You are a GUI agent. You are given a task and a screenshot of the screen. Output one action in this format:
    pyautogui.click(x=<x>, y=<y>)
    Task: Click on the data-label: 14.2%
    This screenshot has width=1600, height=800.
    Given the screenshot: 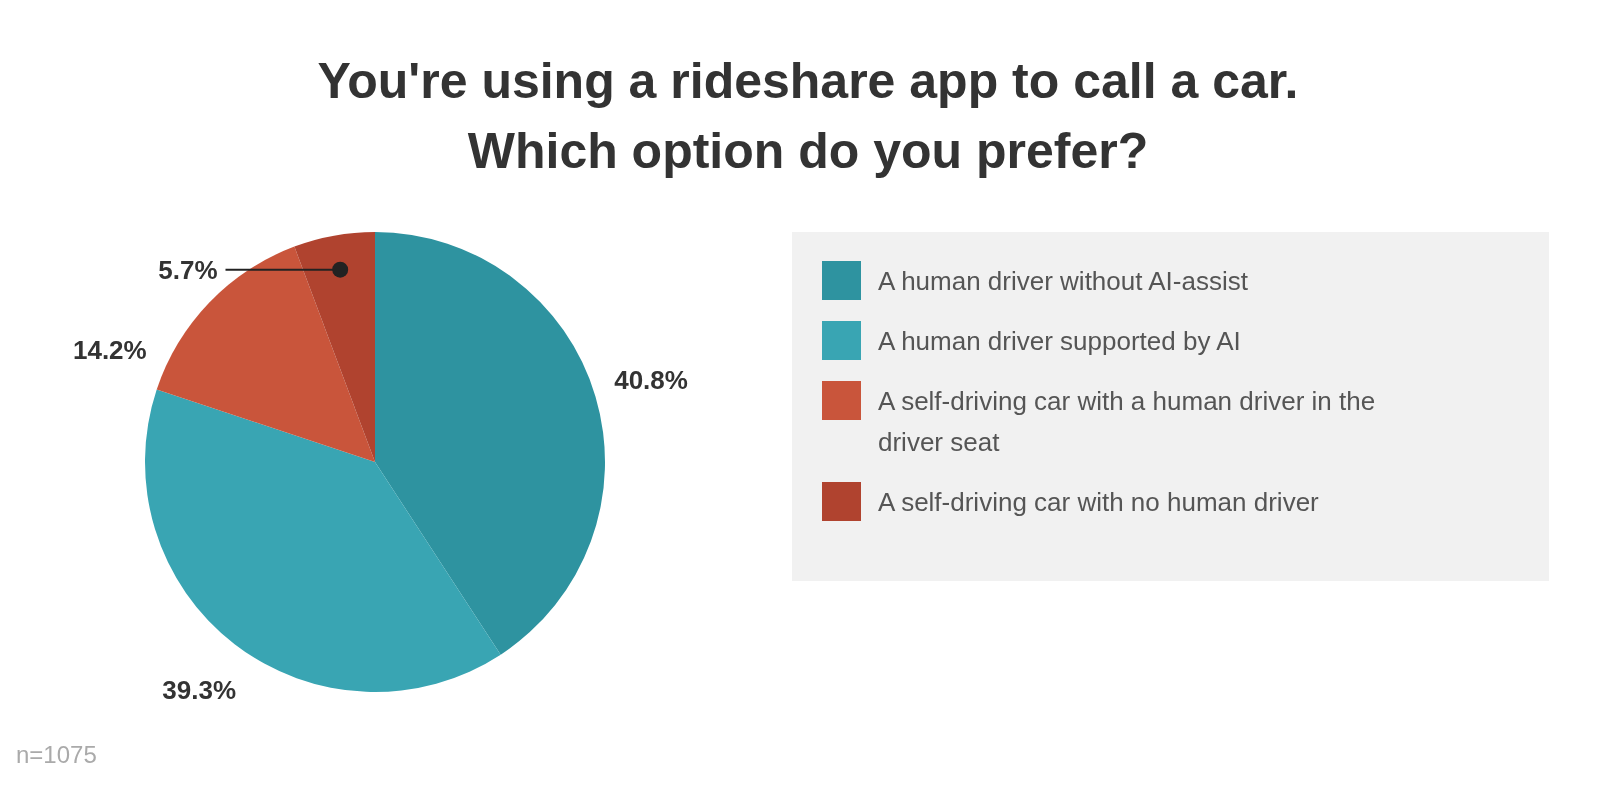 What is the action you would take?
    pyautogui.click(x=109, y=349)
    